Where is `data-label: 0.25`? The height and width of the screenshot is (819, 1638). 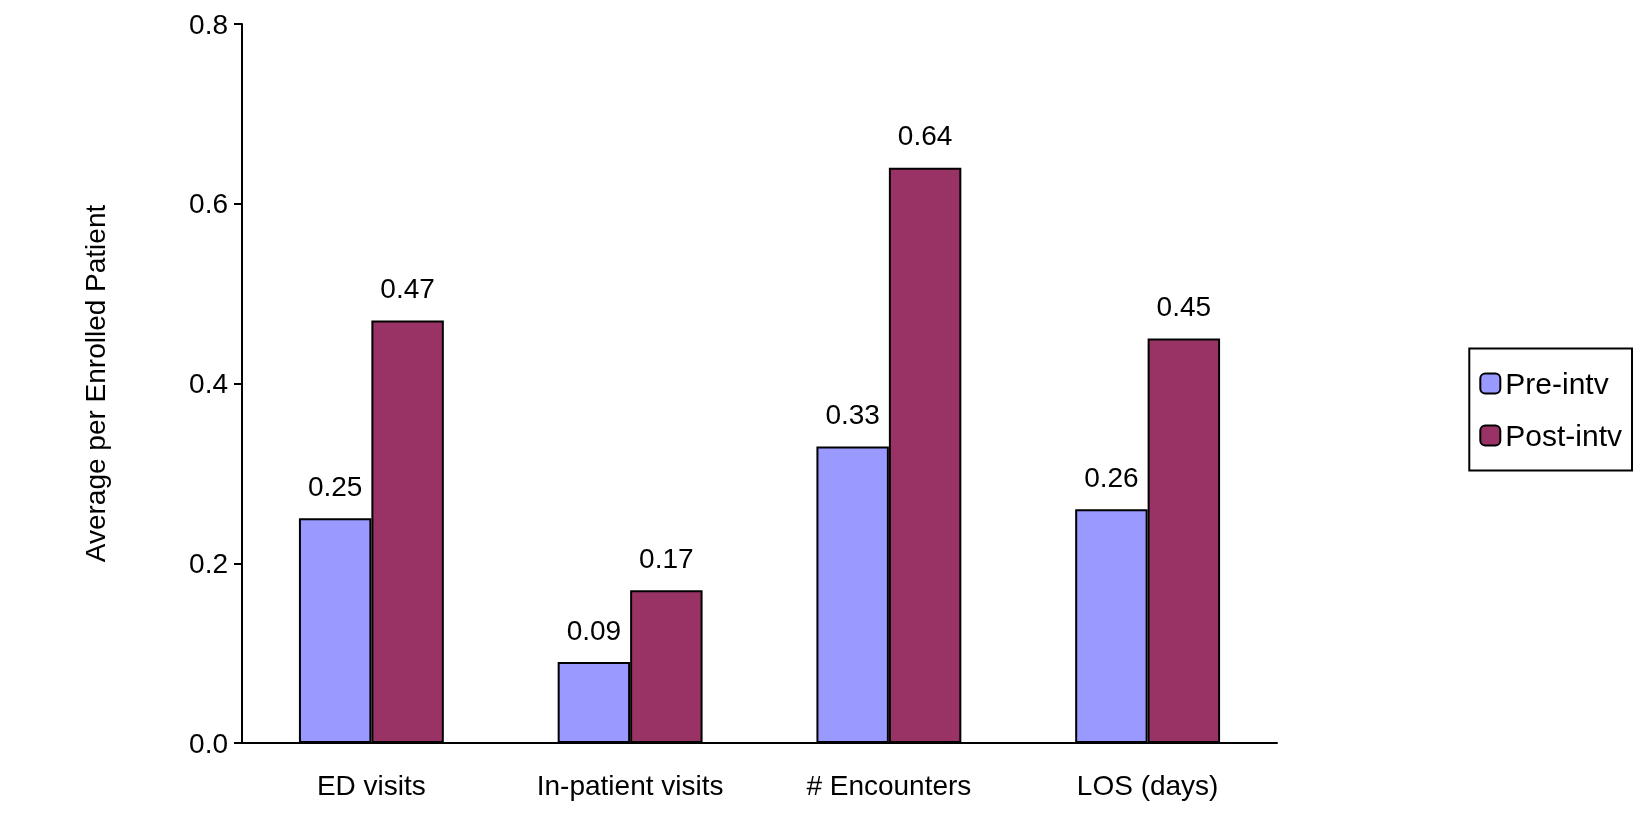
data-label: 0.25 is located at coordinates (335, 486).